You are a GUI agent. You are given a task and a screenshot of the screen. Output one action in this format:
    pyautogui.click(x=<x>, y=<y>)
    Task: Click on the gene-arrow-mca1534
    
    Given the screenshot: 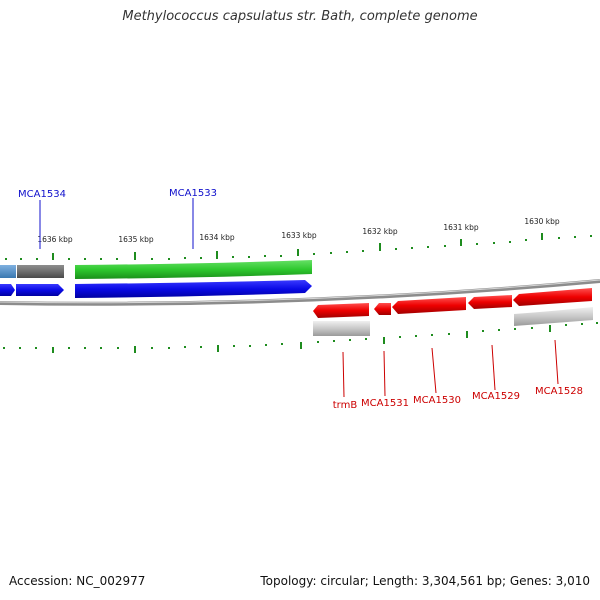 What is the action you would take?
    pyautogui.click(x=40, y=290)
    